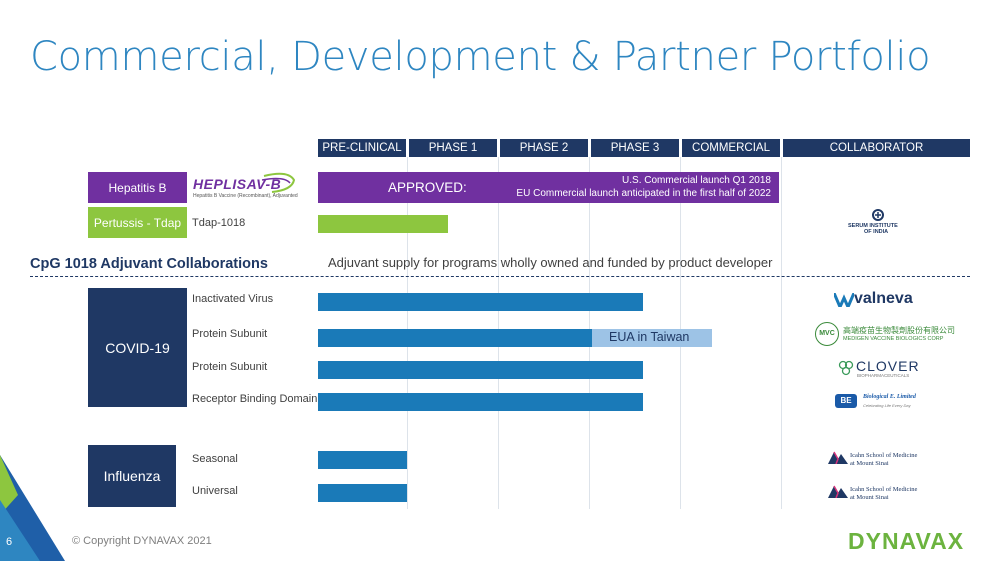  Describe the element at coordinates (500, 276) in the screenshot. I see `section-divider` at that location.